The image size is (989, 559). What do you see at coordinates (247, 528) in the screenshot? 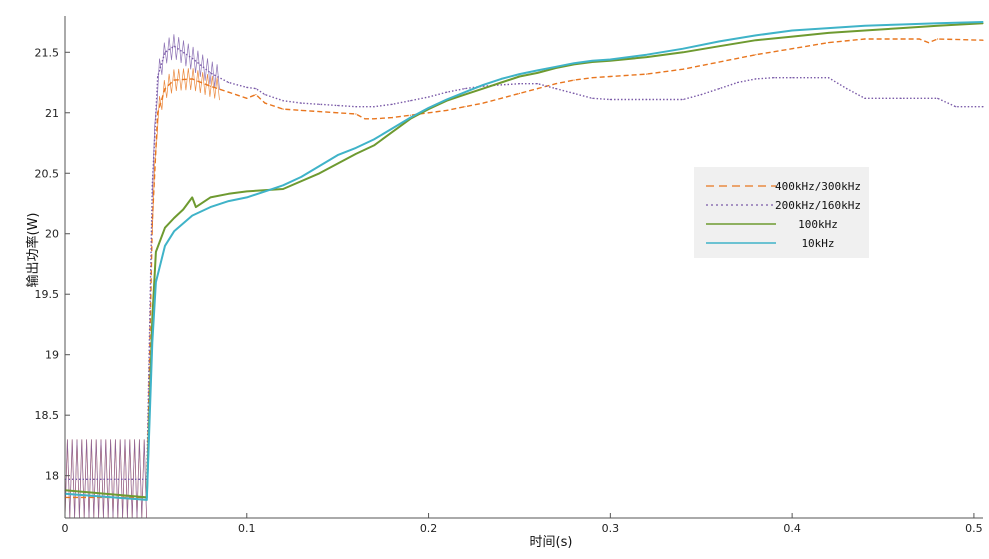
I see `x-tick-label-1: 0.1` at bounding box center [247, 528].